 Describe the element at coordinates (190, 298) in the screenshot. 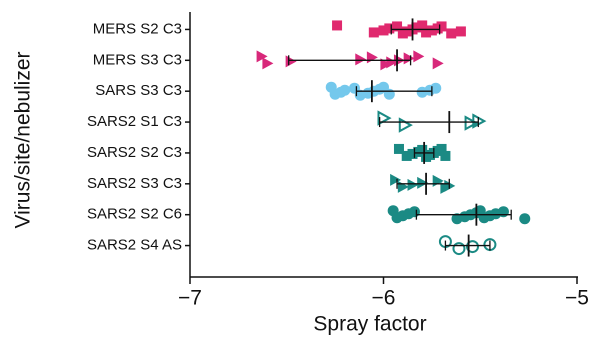

I see `x-tick-label: −7` at that location.